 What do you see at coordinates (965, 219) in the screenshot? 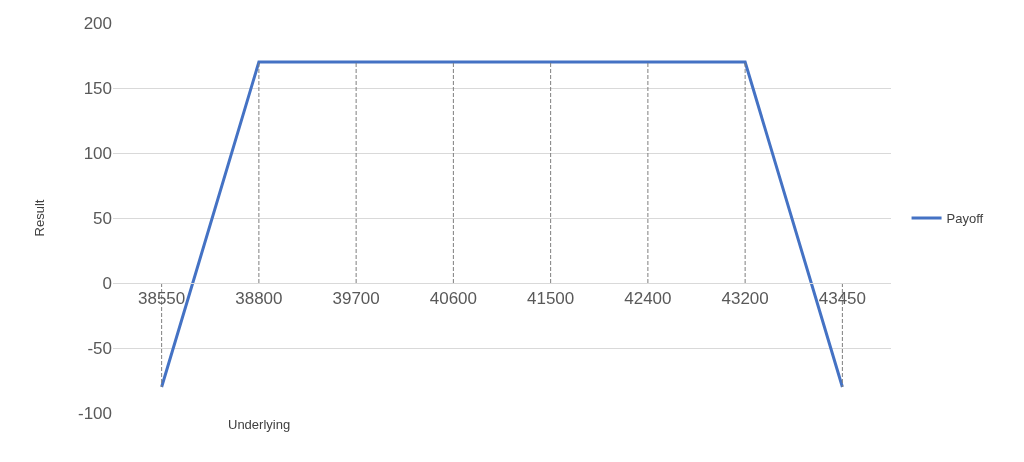
I see `legend-label: Payoff` at bounding box center [965, 219].